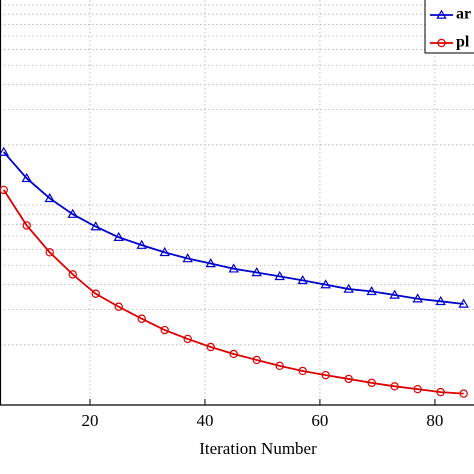 Image resolution: width=474 pixels, height=474 pixels. Describe the element at coordinates (258, 448) in the screenshot. I see `x-axis-label: Iteration Number` at that location.